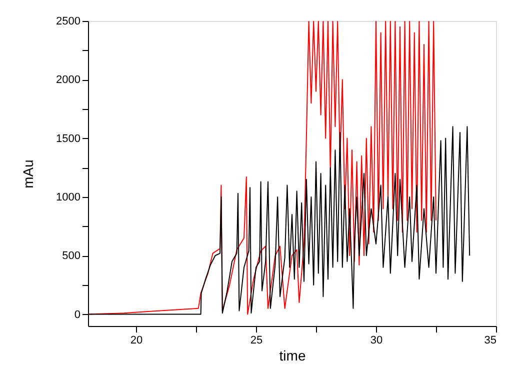 The image size is (506, 375). What do you see at coordinates (28, 174) in the screenshot?
I see `y-axis-title: mAu` at bounding box center [28, 174].